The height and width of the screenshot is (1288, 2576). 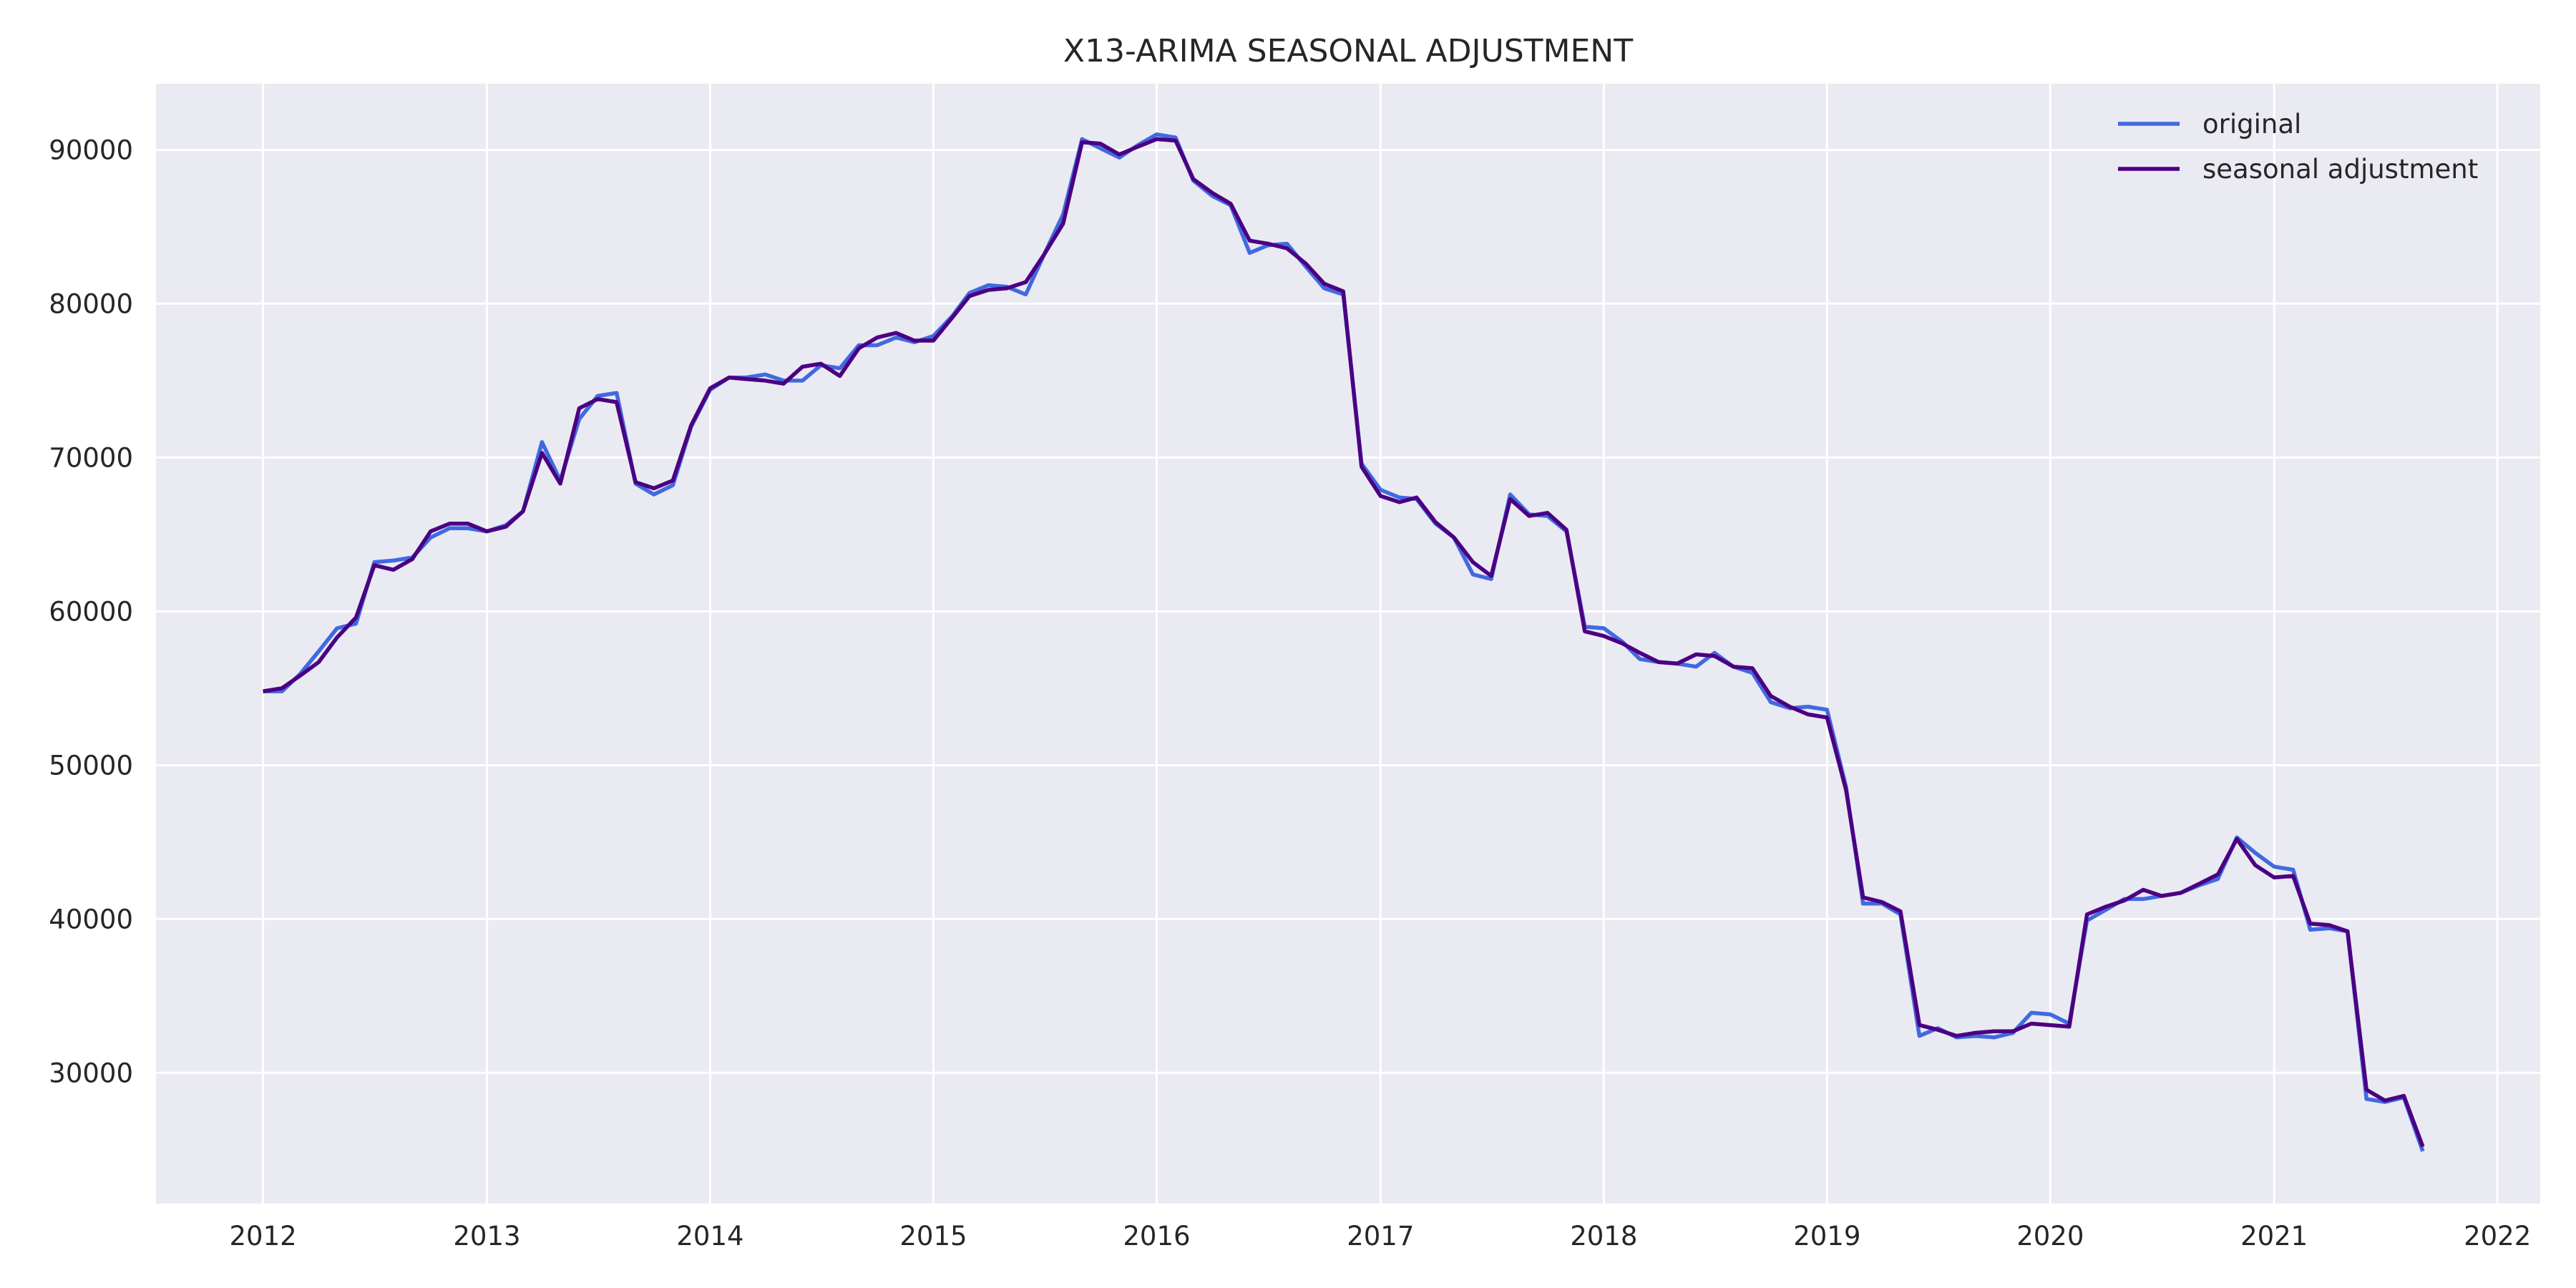 I want to click on x-tick-label: 2019, so click(x=1826, y=1236).